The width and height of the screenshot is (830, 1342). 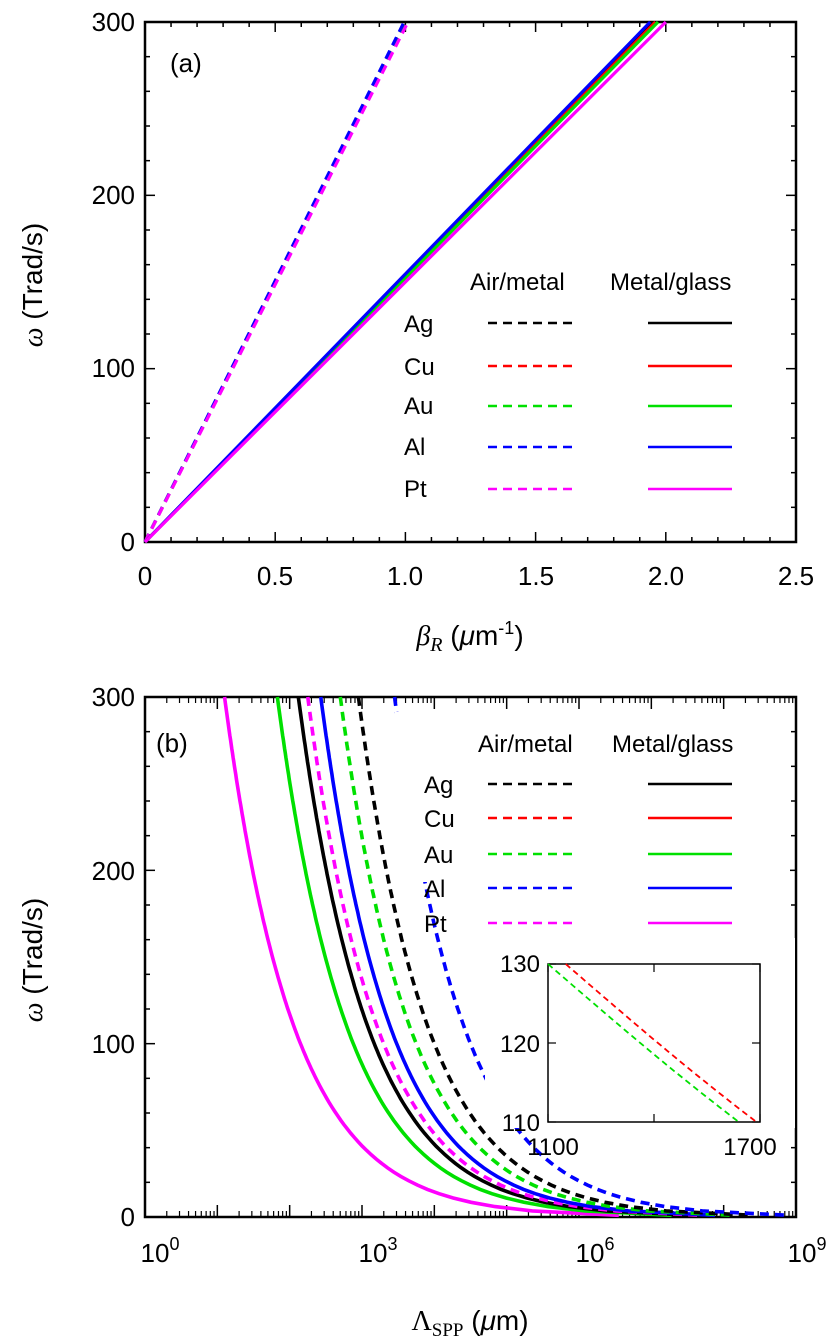 What do you see at coordinates (113, 195) in the screenshot?
I see `panel-a-ytick-label: 200` at bounding box center [113, 195].